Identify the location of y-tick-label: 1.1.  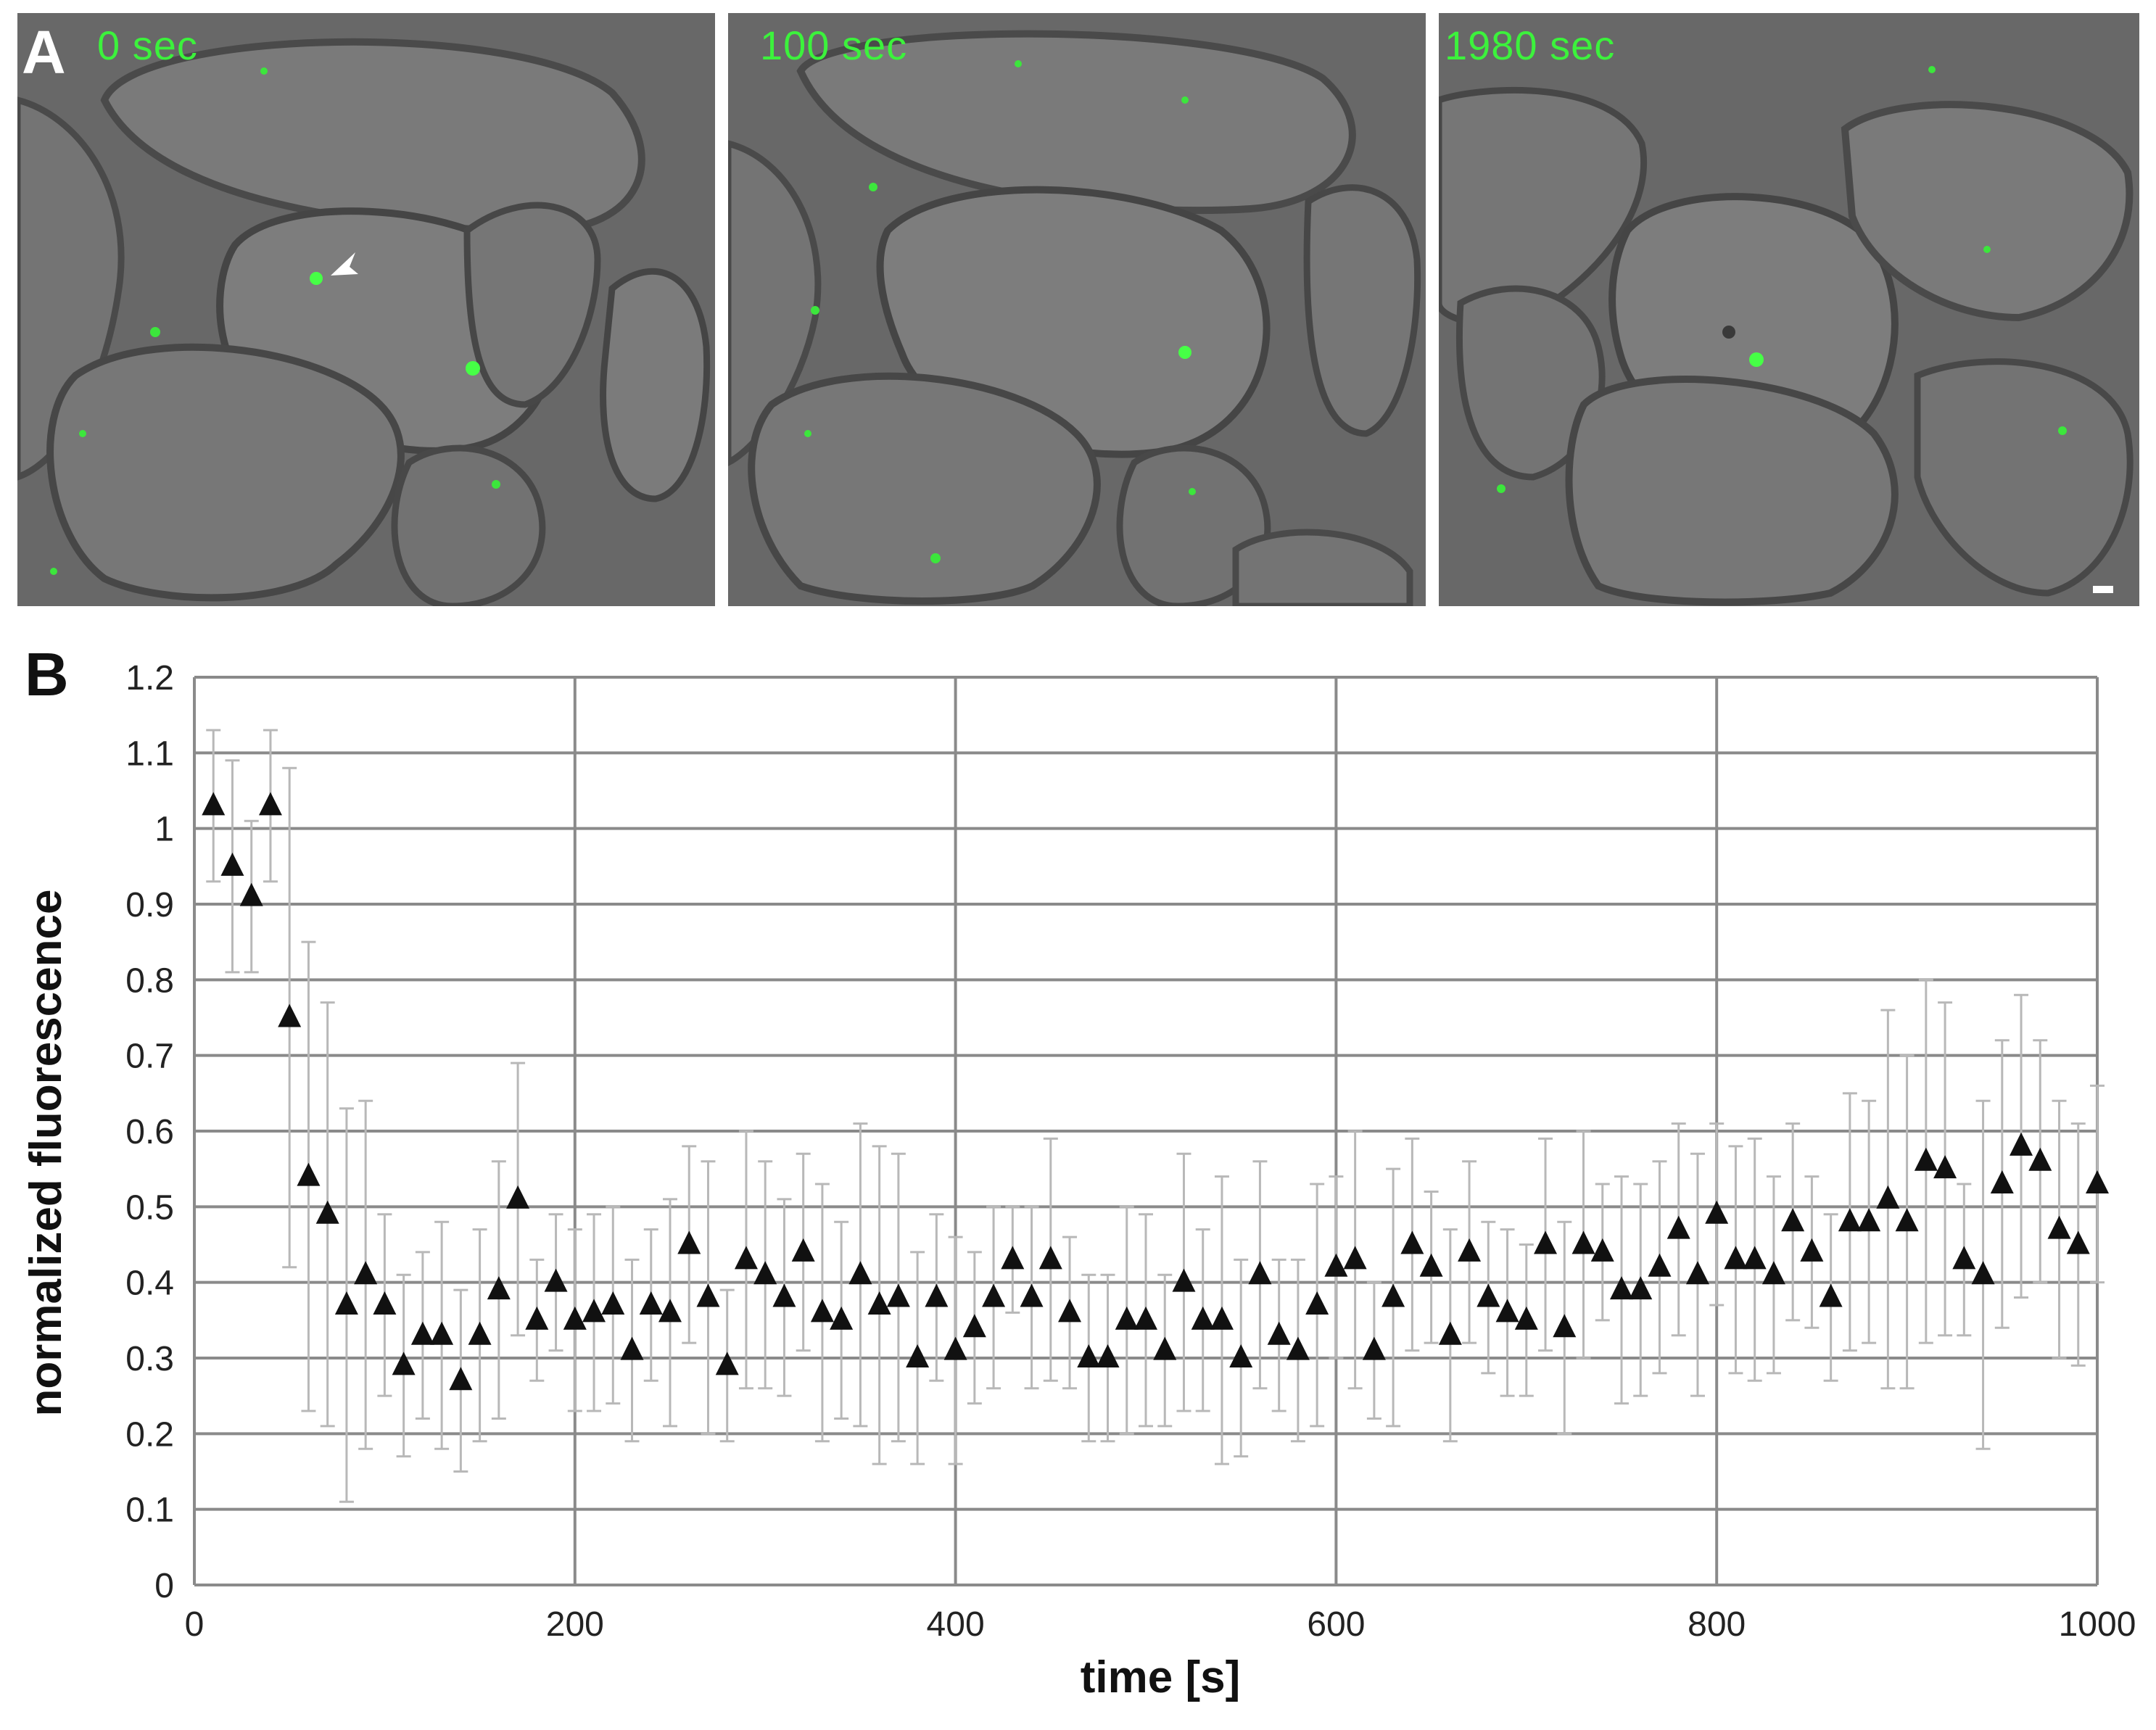
(149, 753).